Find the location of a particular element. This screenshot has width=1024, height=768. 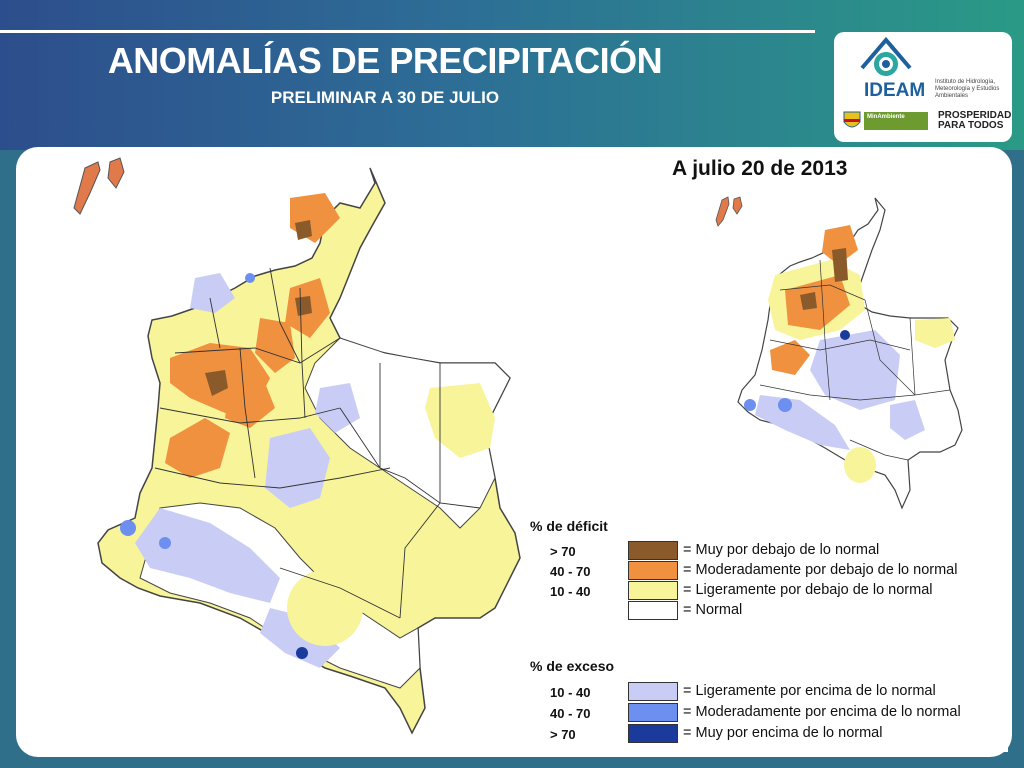

legend-swatch-light-excess is located at coordinates (653, 691).